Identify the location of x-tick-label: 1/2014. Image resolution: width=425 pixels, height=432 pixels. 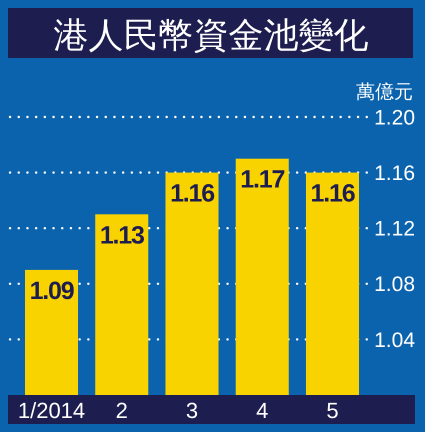
(52, 410).